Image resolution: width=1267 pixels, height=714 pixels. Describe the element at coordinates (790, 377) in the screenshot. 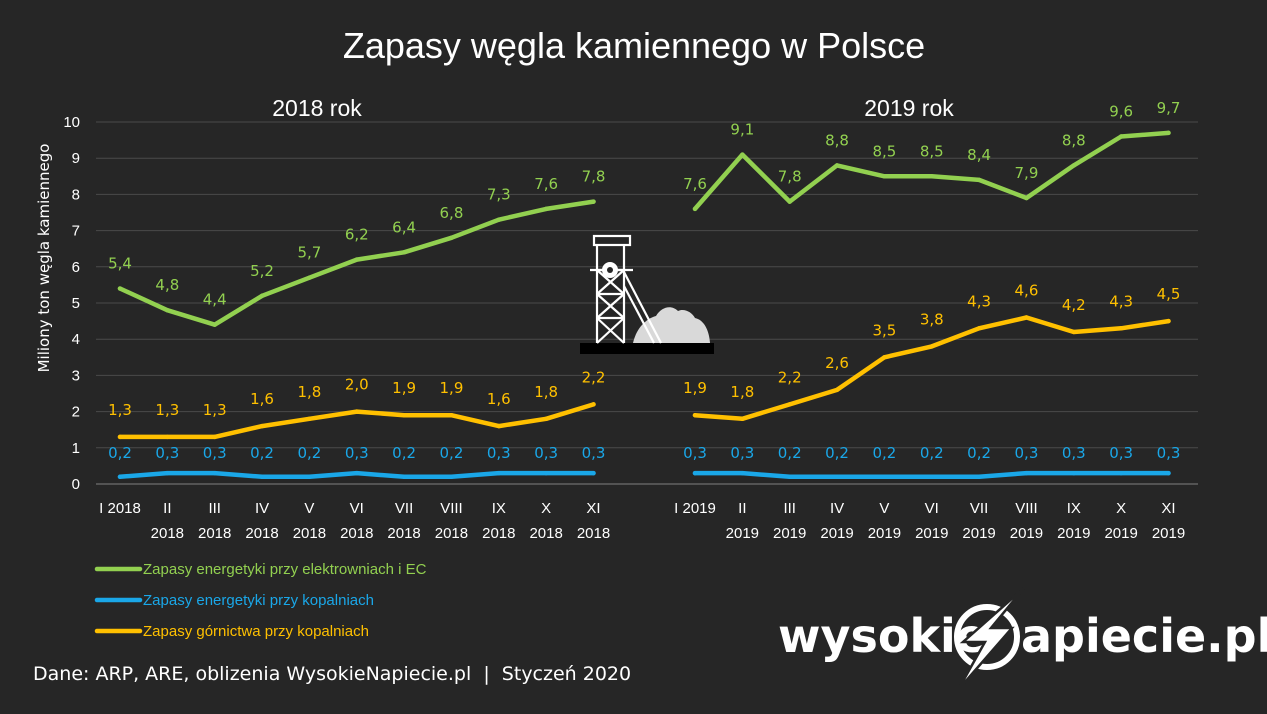

I see `data-label: 2,2` at that location.